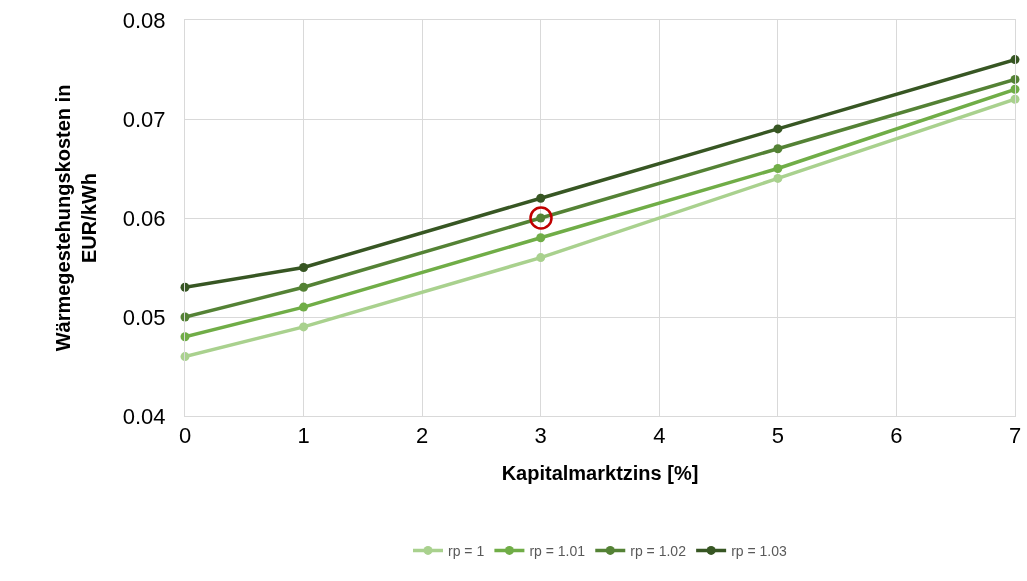 The height and width of the screenshot is (581, 1027). Describe the element at coordinates (185, 436) in the screenshot. I see `x-tick-label: 0` at that location.